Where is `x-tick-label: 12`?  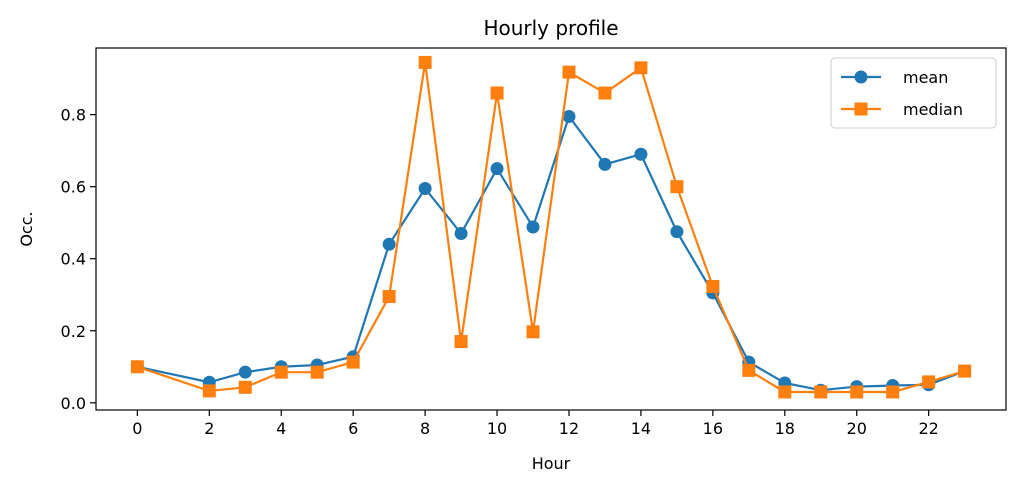 x-tick-label: 12 is located at coordinates (569, 428).